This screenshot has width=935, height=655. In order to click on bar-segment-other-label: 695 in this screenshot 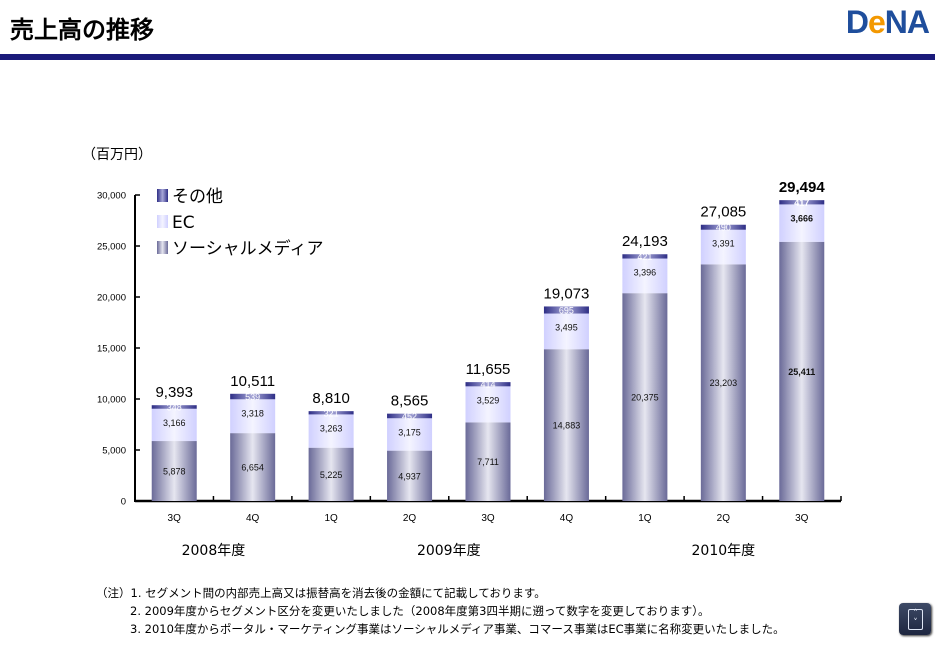, I will do `click(566, 310)`.